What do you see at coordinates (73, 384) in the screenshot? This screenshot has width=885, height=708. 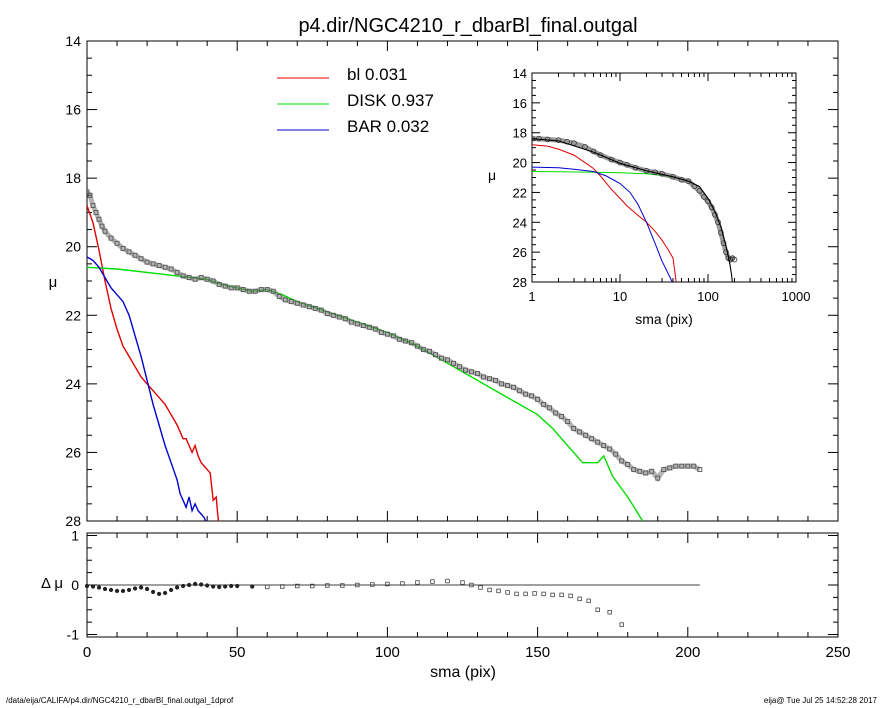 I see `y-tick-label: 24` at bounding box center [73, 384].